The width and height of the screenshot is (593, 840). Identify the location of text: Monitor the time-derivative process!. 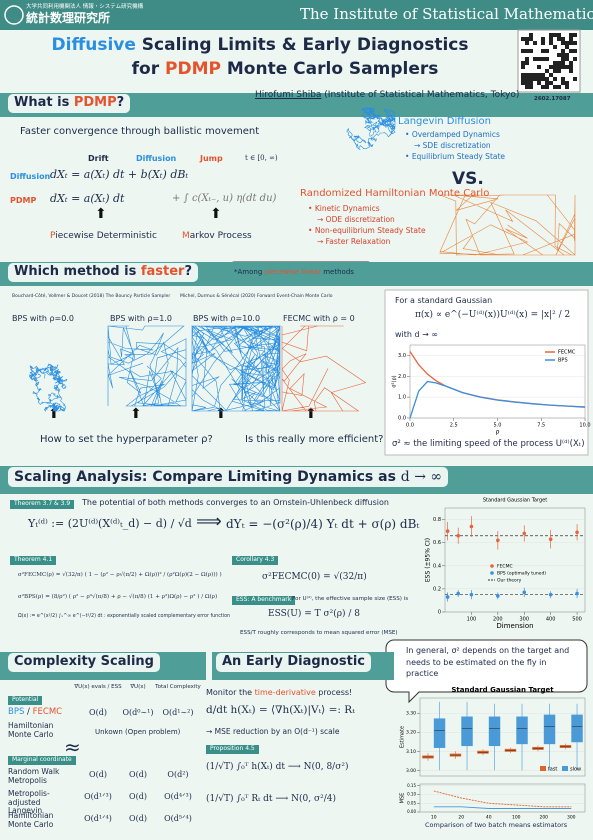
(279, 692).